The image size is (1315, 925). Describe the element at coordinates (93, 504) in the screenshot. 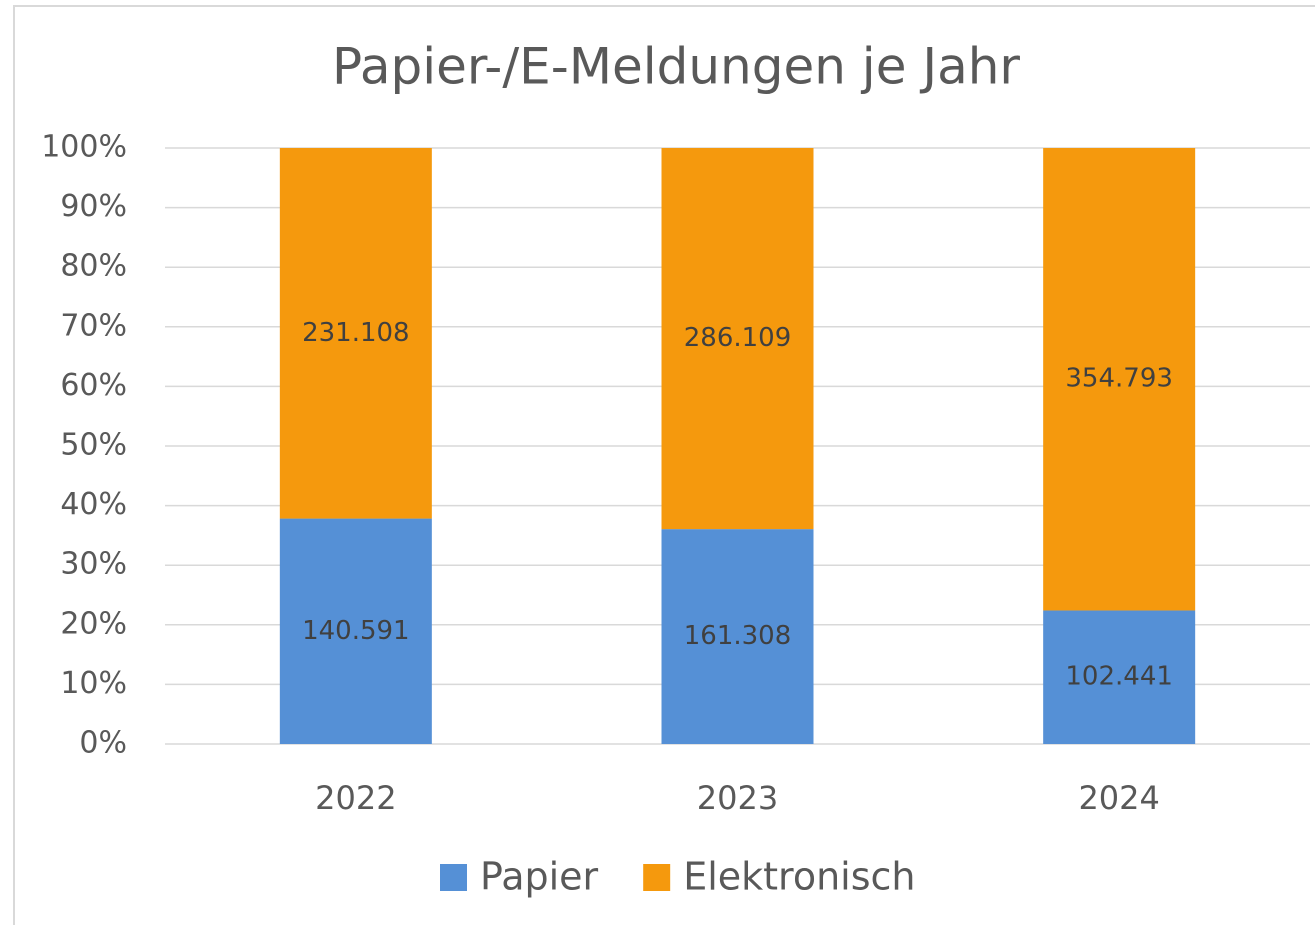

I see `y-tick-label: 40%` at that location.